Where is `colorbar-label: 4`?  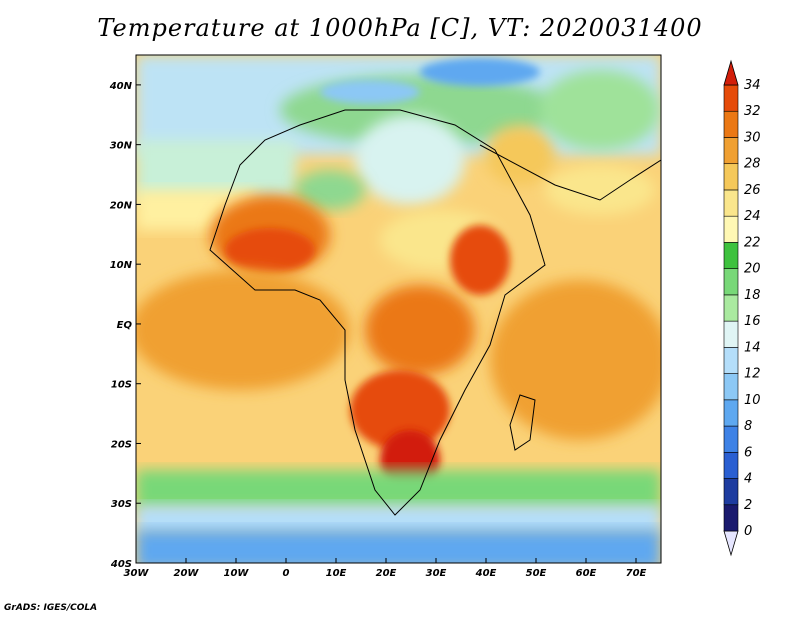
colorbar-label: 4 is located at coordinates (748, 479).